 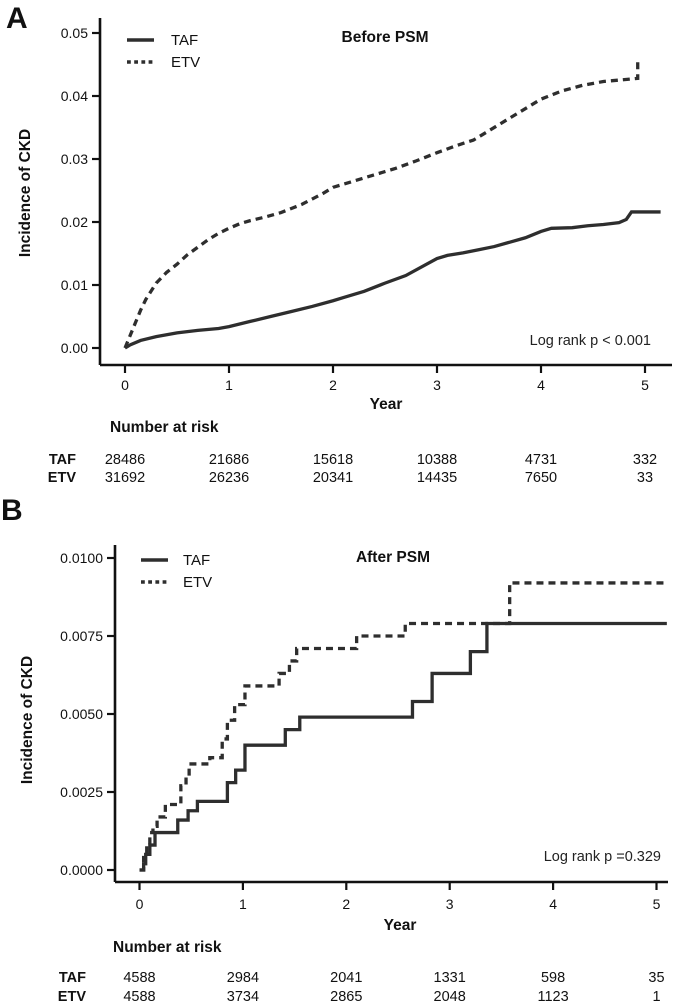 What do you see at coordinates (139, 997) in the screenshot?
I see `risk-value-etv-year0: 4588` at bounding box center [139, 997].